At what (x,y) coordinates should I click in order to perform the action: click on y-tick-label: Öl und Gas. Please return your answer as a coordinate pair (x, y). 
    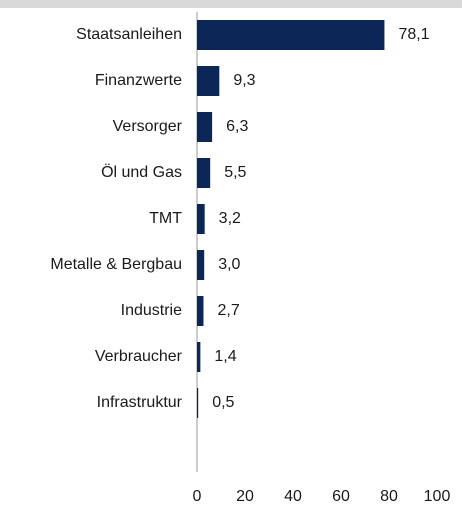
    Looking at the image, I should click on (141, 172).